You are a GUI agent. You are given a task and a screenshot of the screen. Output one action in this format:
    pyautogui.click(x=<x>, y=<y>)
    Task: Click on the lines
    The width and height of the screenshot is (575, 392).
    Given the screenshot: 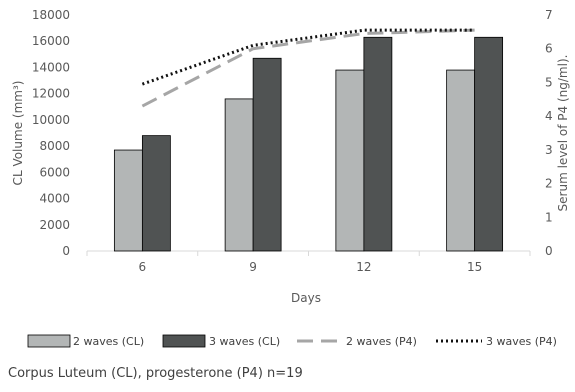 What is the action you would take?
    pyautogui.click(x=308, y=68)
    